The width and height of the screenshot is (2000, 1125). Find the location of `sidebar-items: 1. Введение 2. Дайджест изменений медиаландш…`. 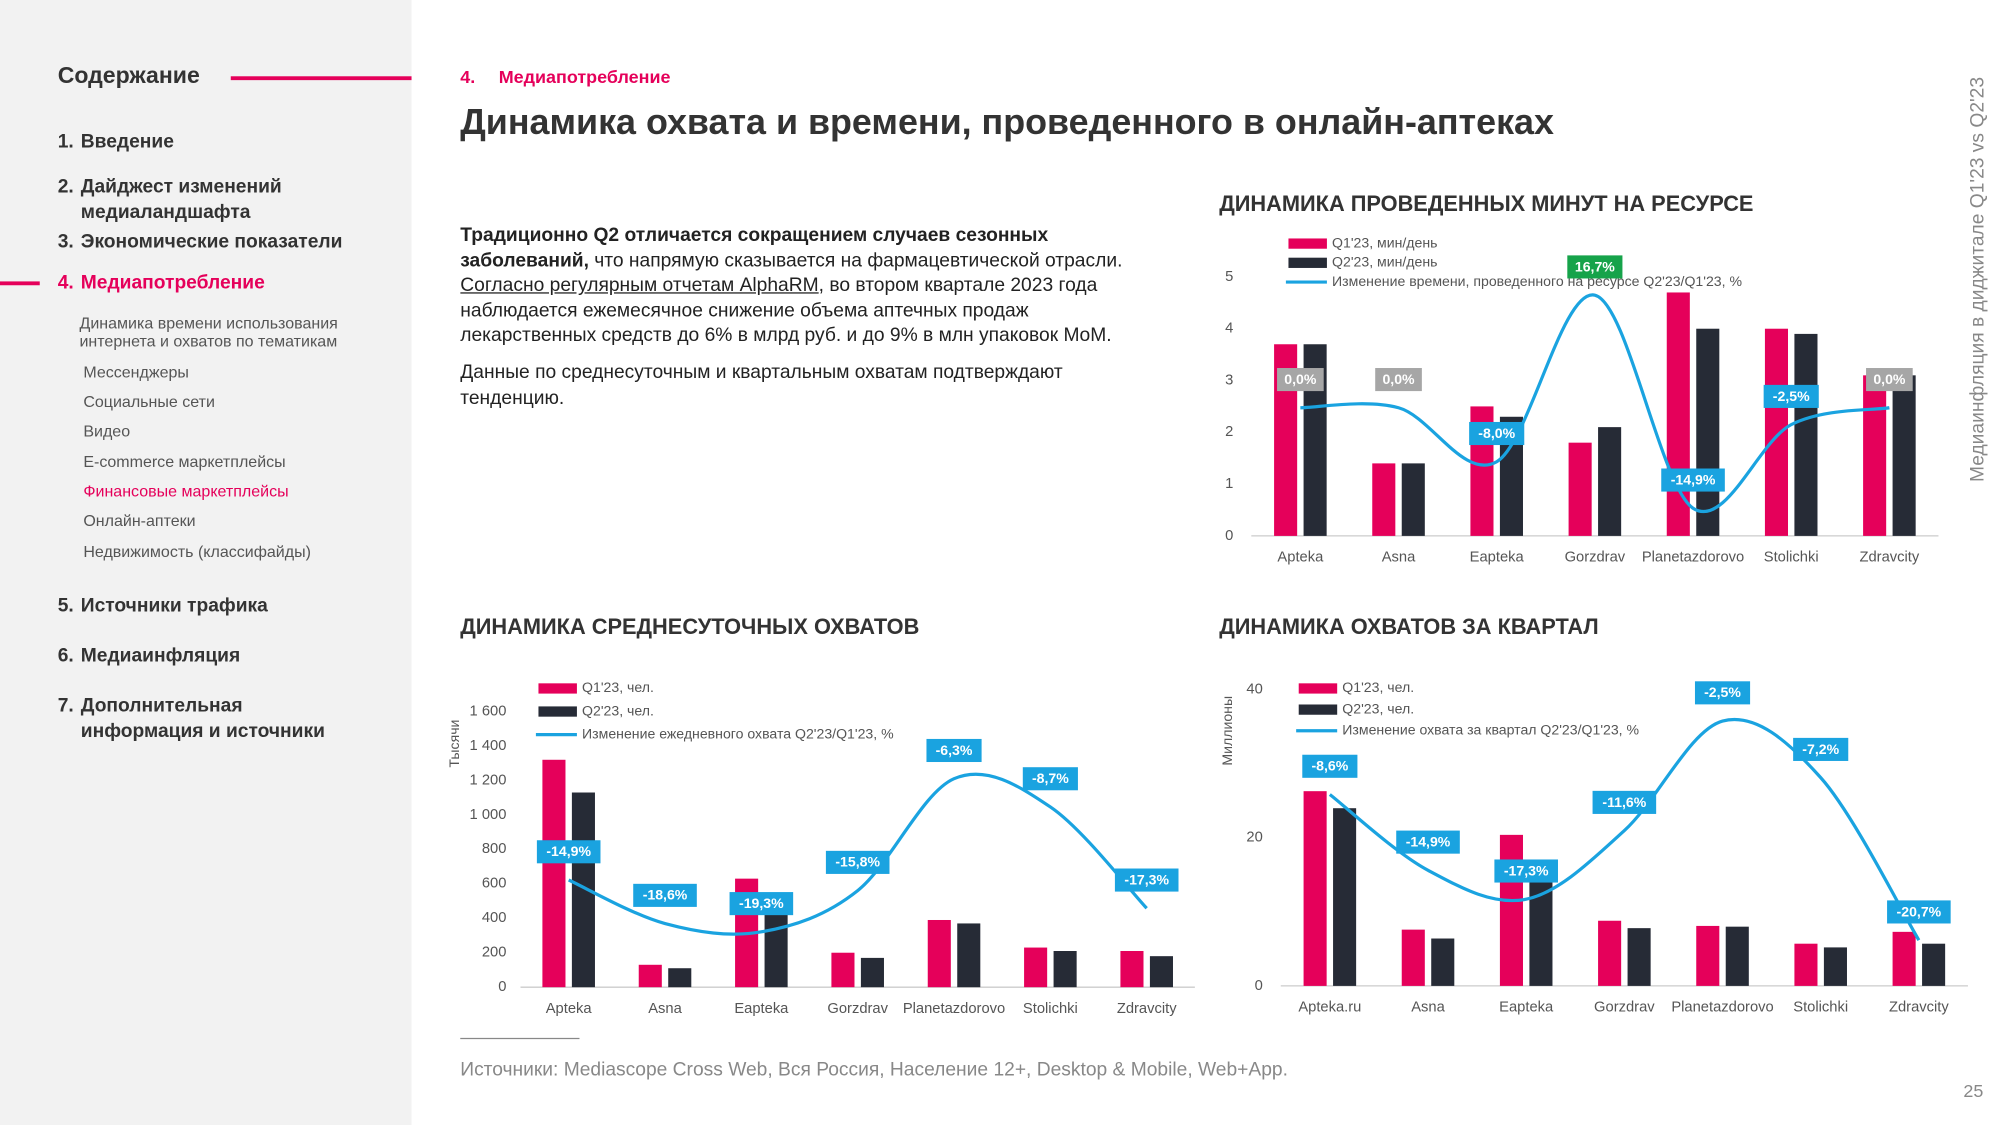

sidebar-items: 1. Введение 2. Дайджест изменений медиаландш… is located at coordinates (171, 436).